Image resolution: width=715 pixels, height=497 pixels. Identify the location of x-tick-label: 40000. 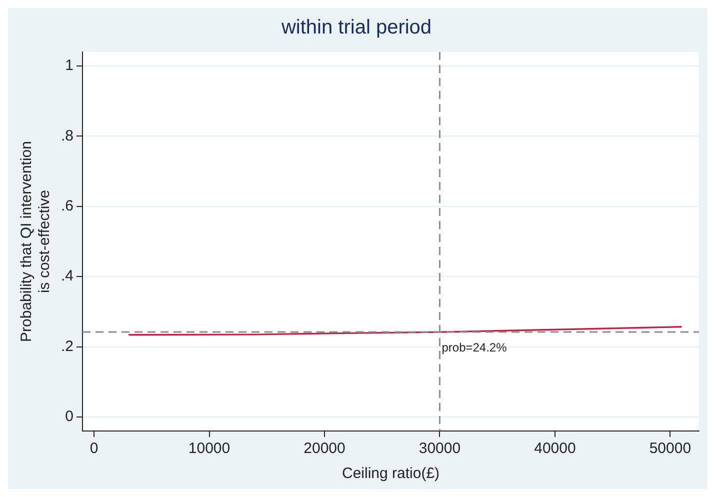
(555, 449).